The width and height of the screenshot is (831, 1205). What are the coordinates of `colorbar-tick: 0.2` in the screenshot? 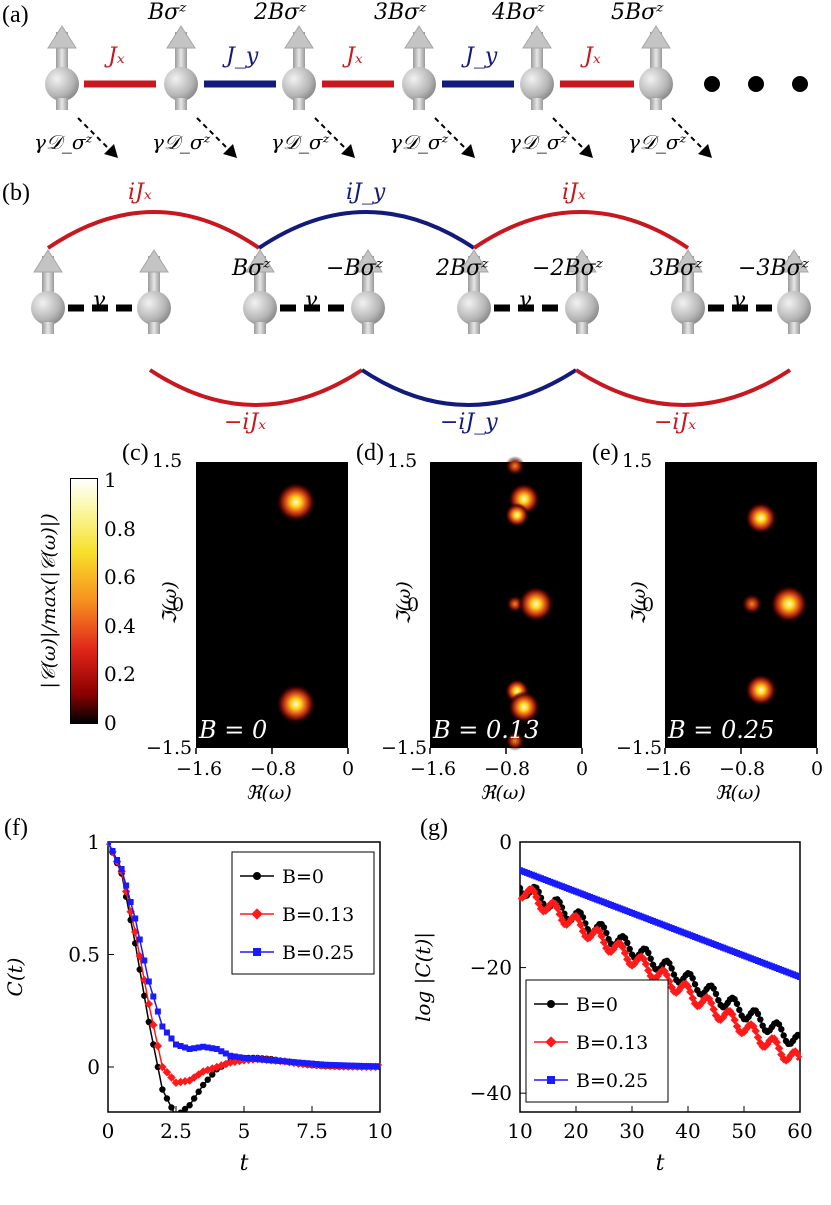 It's located at (120, 674).